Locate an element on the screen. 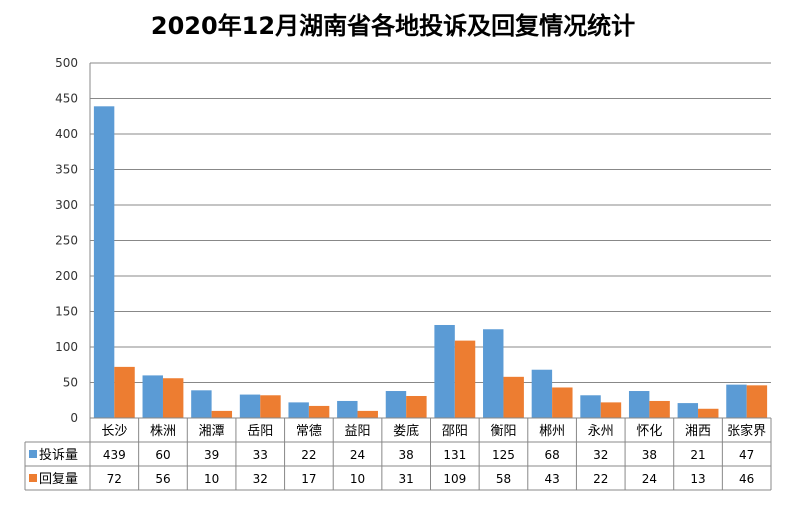 This screenshot has height=508, width=786. data-table-value: 60 is located at coordinates (162, 455).